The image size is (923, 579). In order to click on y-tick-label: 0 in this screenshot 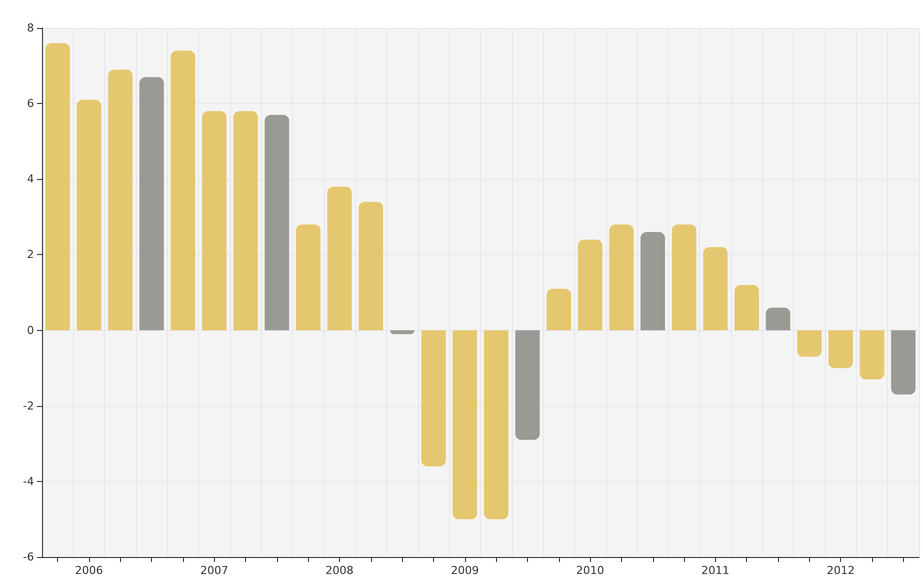, I will do `click(30, 330)`.